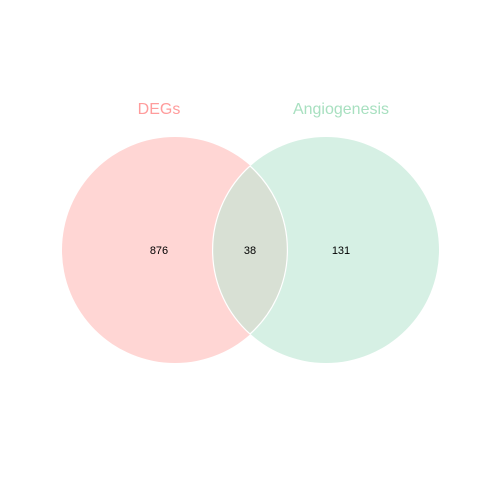  Describe the element at coordinates (341, 251) in the screenshot. I see `count-only-b: 131` at that location.